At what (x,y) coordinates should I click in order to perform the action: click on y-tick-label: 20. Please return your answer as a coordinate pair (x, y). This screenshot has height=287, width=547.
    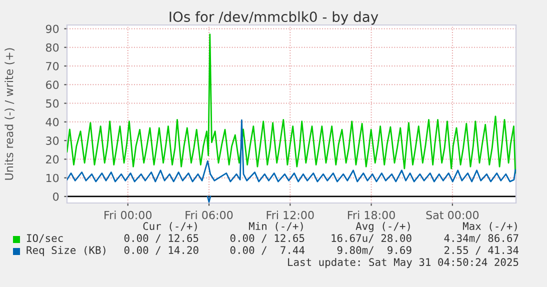
    Looking at the image, I should click on (52, 159).